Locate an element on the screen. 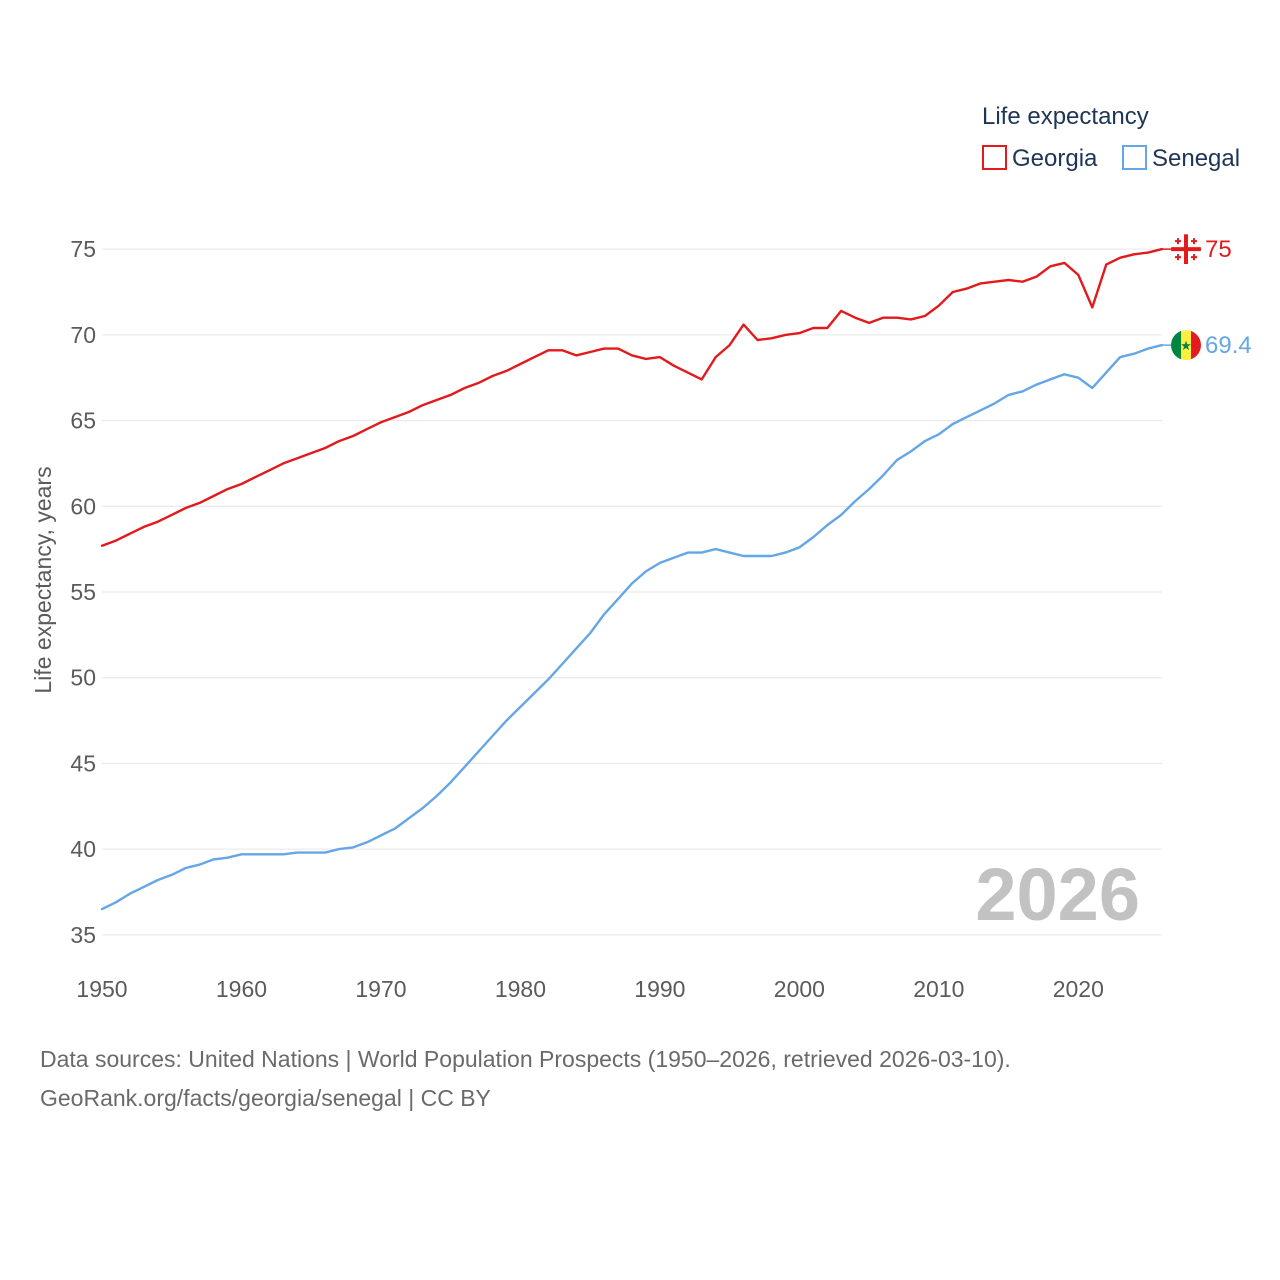  end-labels: 75 ★ 69.4 is located at coordinates (1207, 297).